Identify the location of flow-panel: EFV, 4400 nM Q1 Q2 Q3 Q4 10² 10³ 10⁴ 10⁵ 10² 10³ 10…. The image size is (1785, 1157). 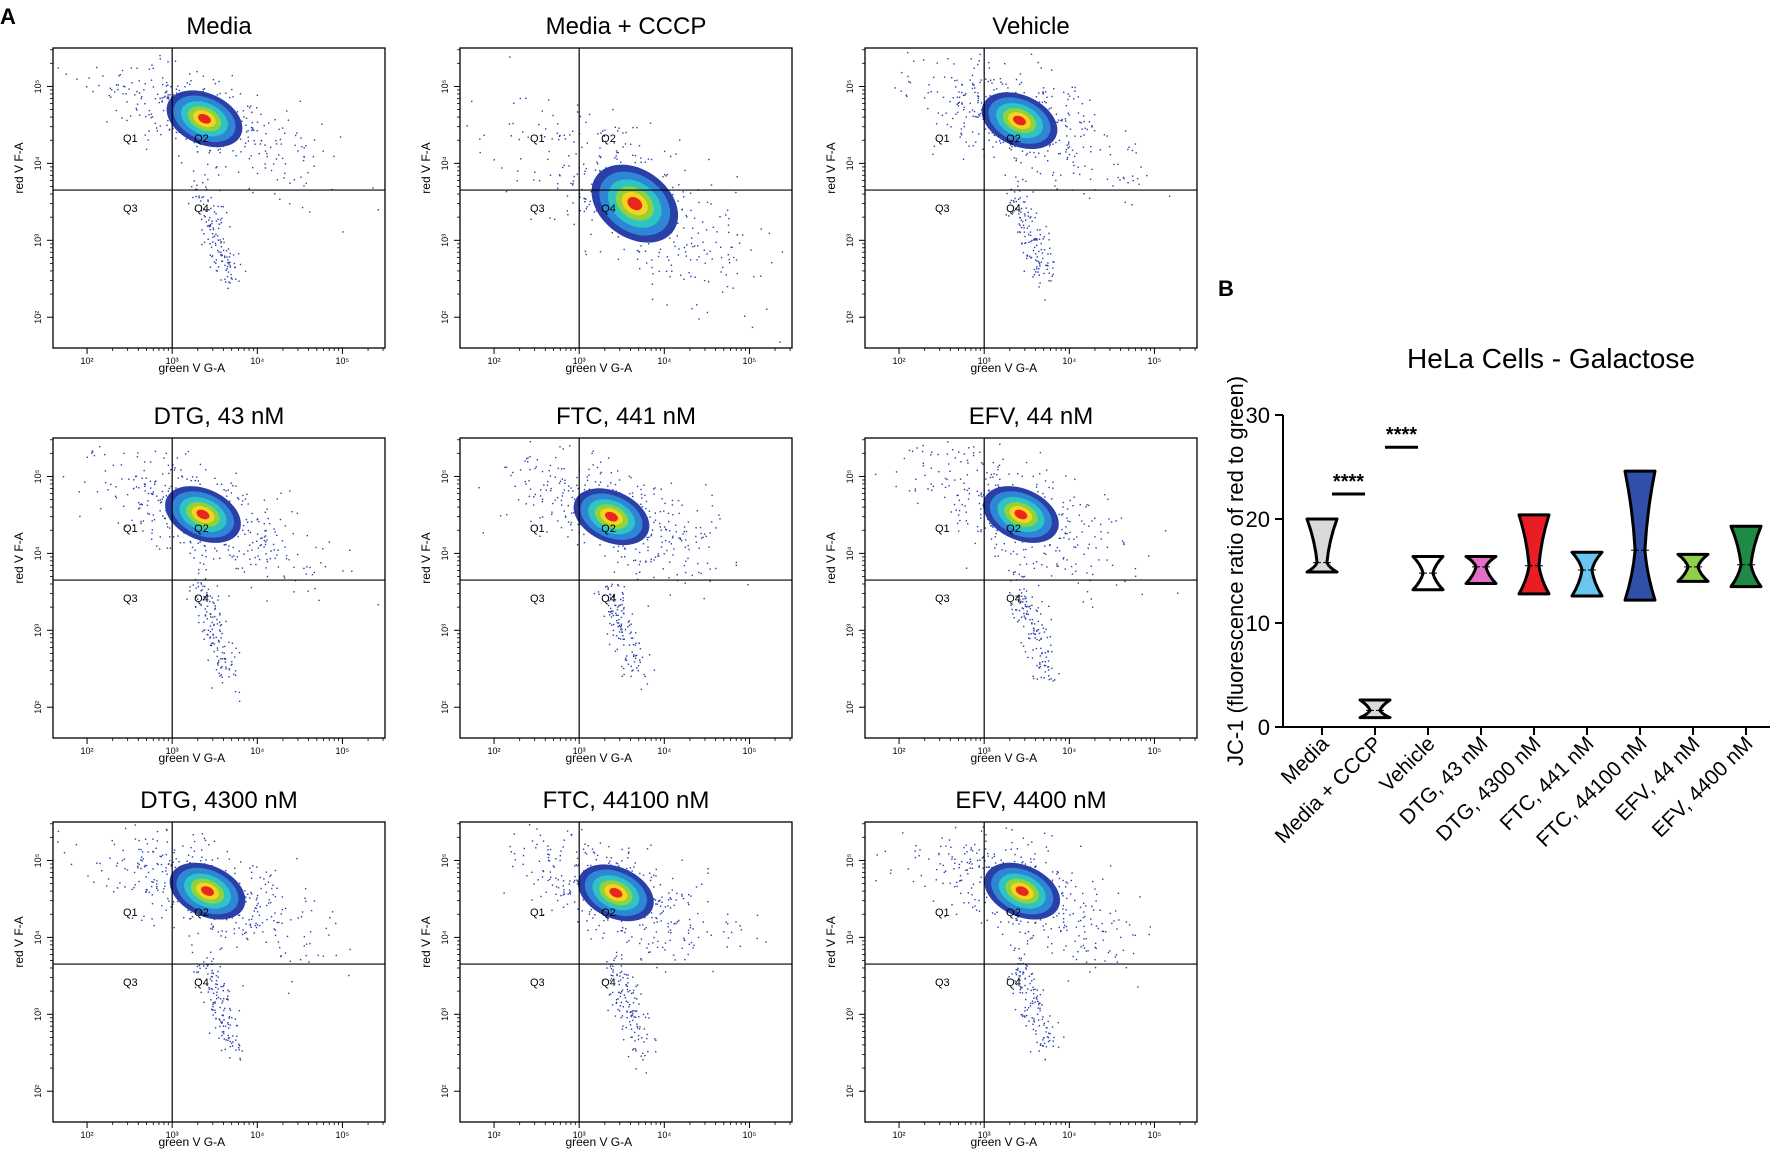
(1011, 968).